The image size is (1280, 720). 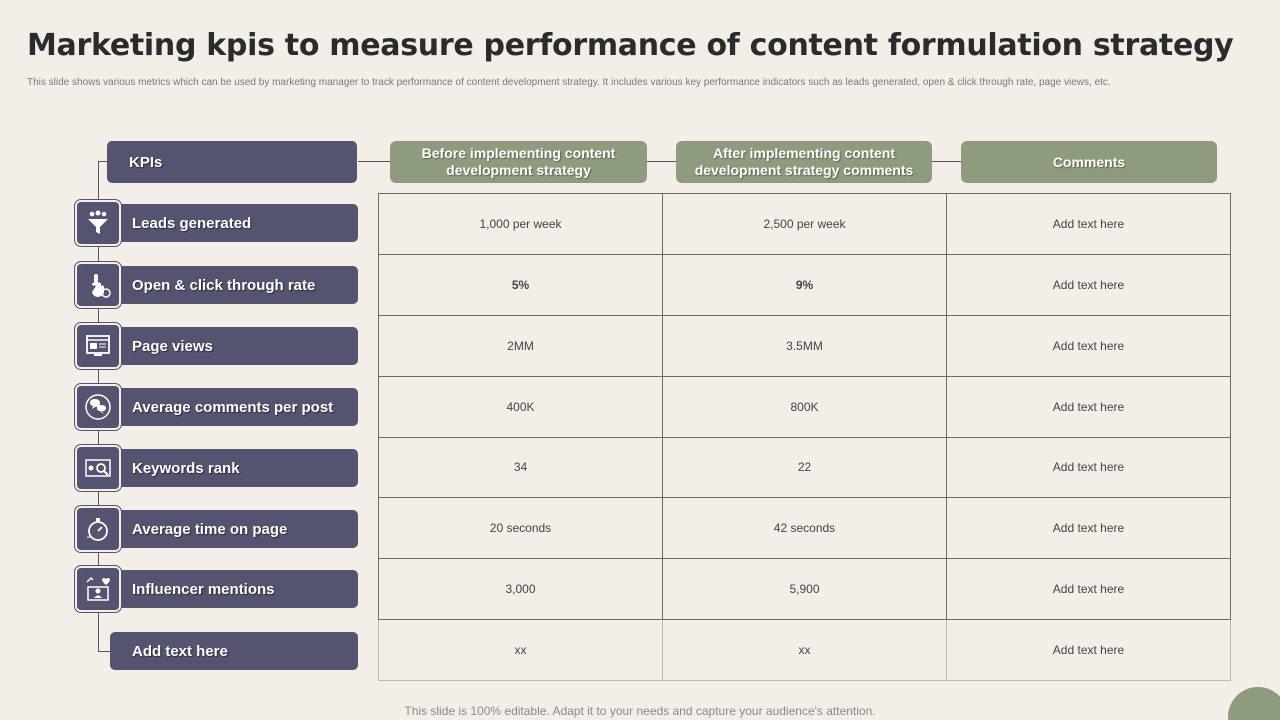 I want to click on cell-after: 5,900, so click(x=804, y=589).